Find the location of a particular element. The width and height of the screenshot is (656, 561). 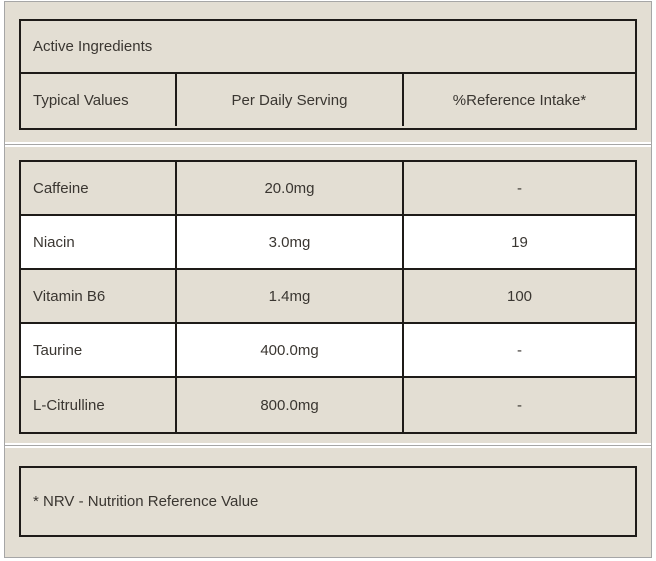

ingredient-name-cell: Taurine is located at coordinates (99, 350).